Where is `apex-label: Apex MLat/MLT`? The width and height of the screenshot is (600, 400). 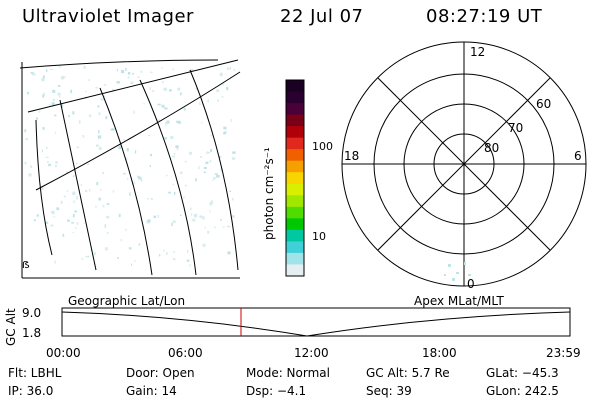
apex-label: Apex MLat/MLT is located at coordinates (459, 301).